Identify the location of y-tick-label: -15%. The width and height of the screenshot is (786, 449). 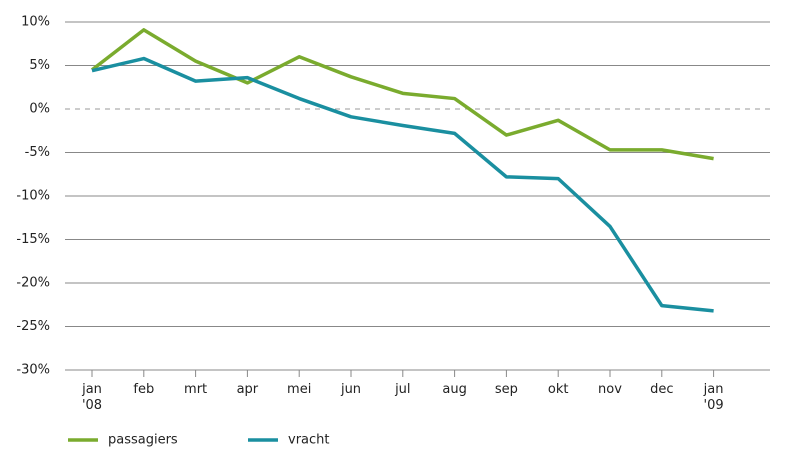
(33, 239).